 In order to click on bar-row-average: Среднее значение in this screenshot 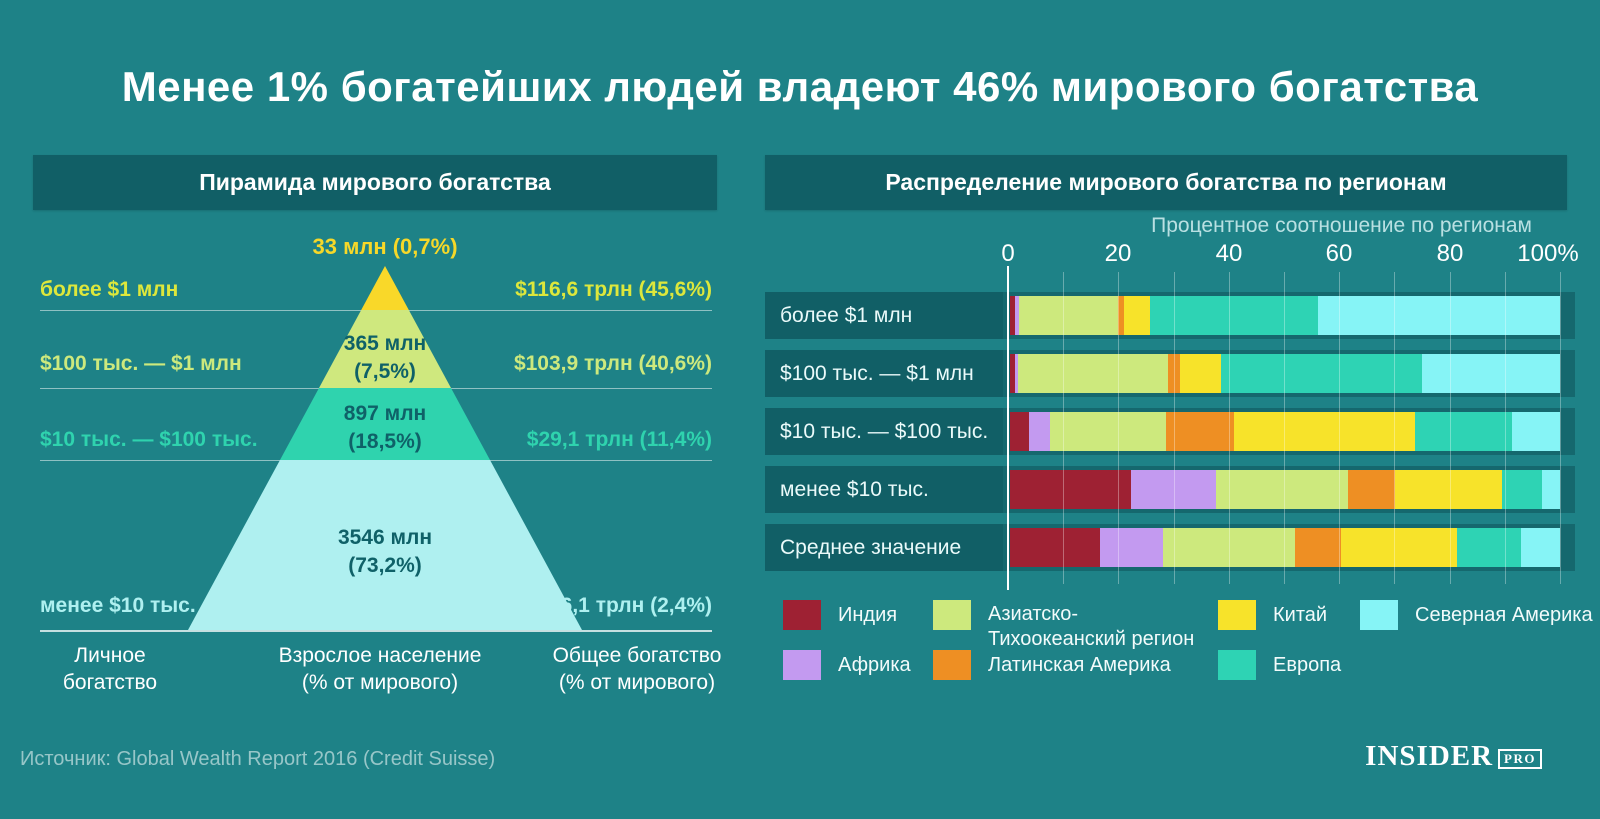, I will do `click(1170, 547)`.